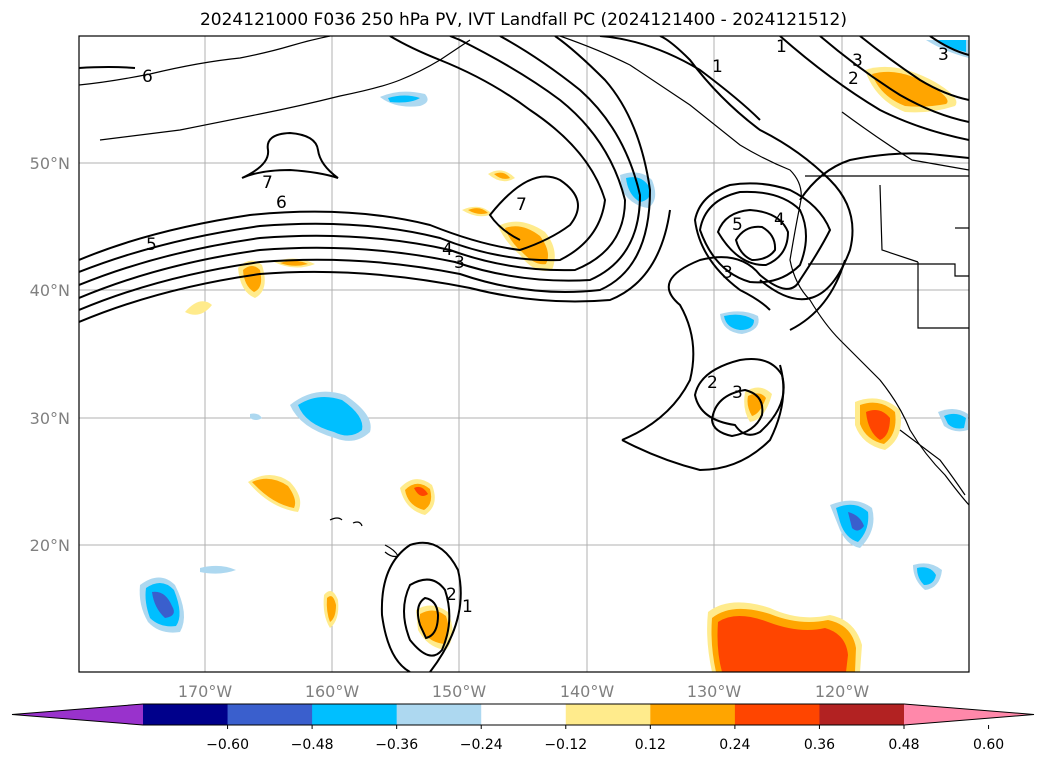  I want to click on lon-label: 150°W, so click(459, 691).